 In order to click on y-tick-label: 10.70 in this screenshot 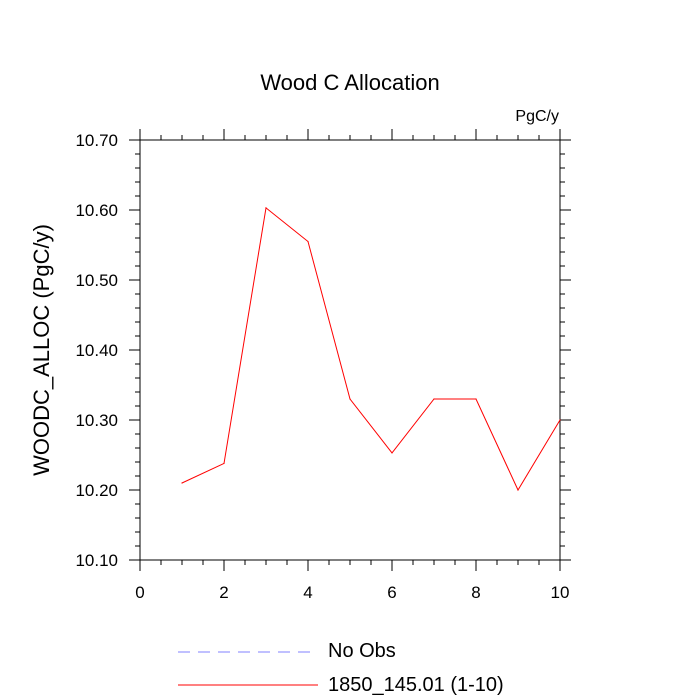, I will do `click(96, 140)`.